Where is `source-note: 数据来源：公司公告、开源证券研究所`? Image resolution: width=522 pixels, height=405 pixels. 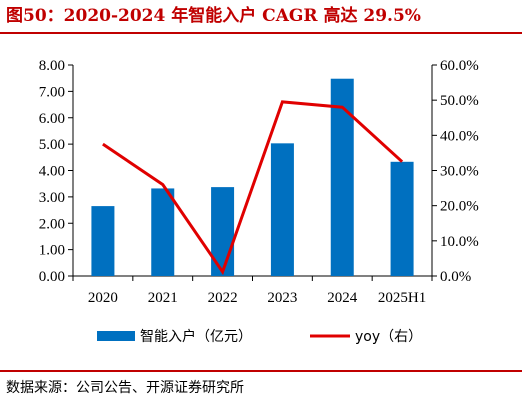 source-note: 数据来源：公司公告、开源证券研究所 is located at coordinates (125, 388).